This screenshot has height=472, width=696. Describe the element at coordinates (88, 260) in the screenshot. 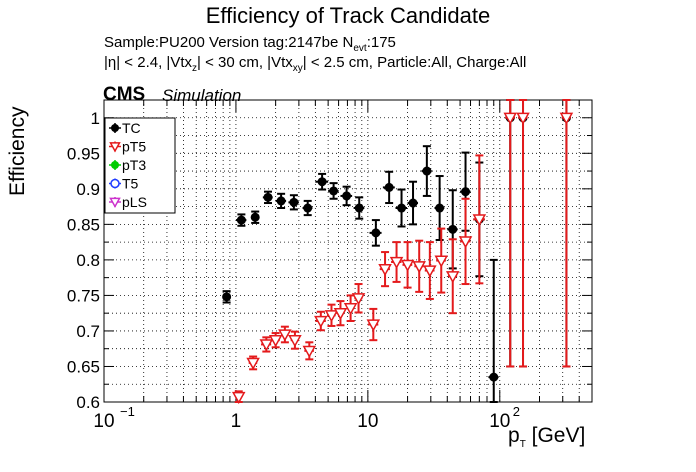

I see `y-tick-label: 0.8` at that location.